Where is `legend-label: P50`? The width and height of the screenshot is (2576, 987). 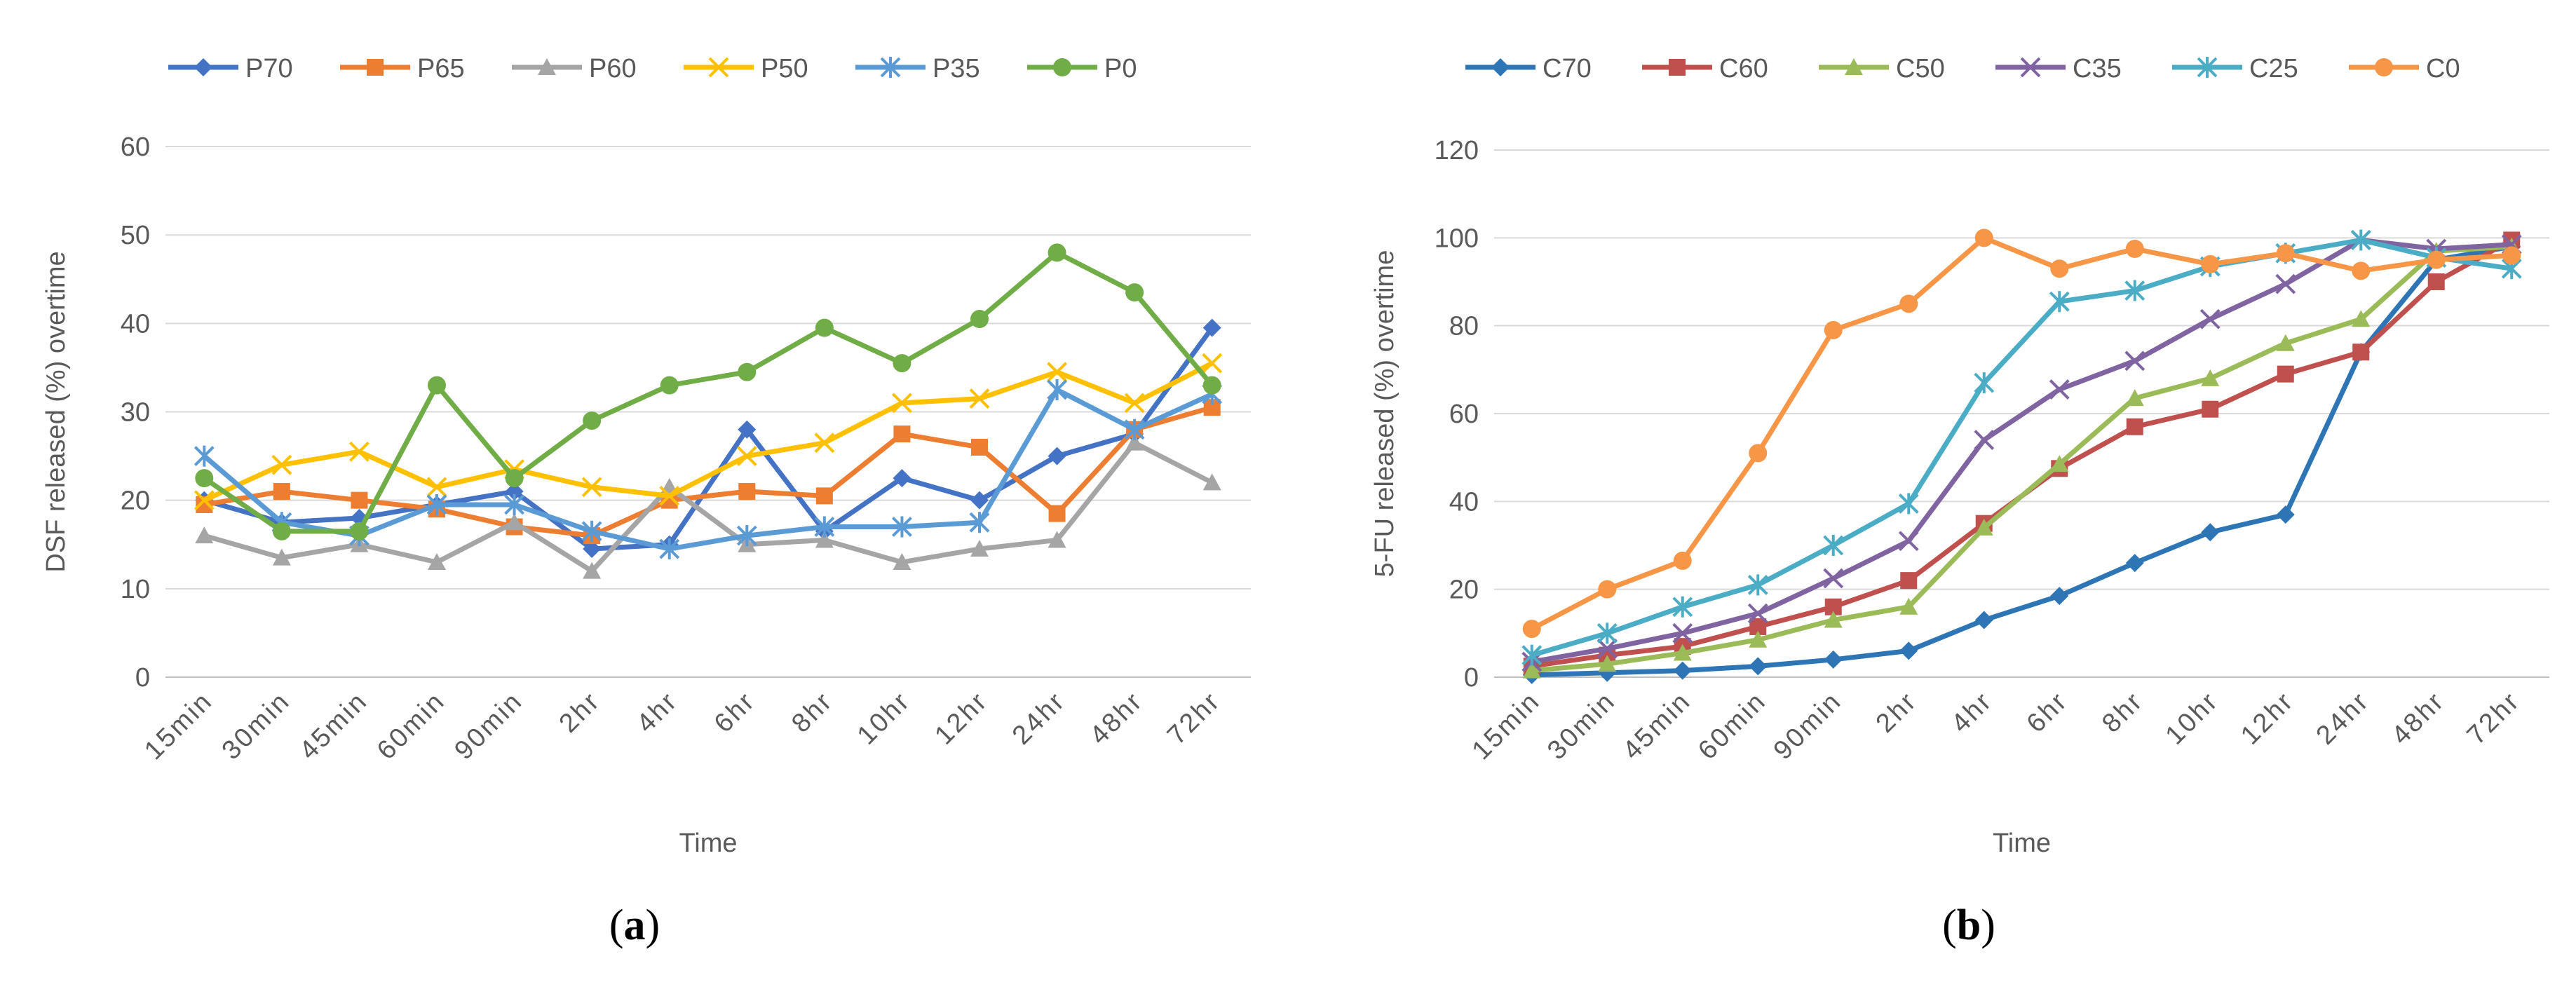 legend-label: P50 is located at coordinates (784, 68).